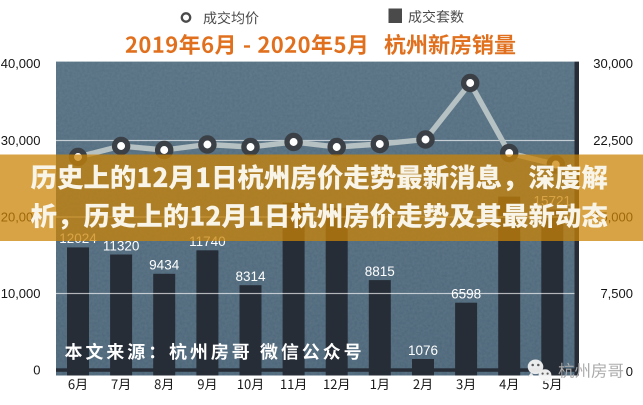 The width and height of the screenshot is (643, 405). What do you see at coordinates (21, 63) in the screenshot?
I see `svg-text: 40,000` at bounding box center [21, 63].